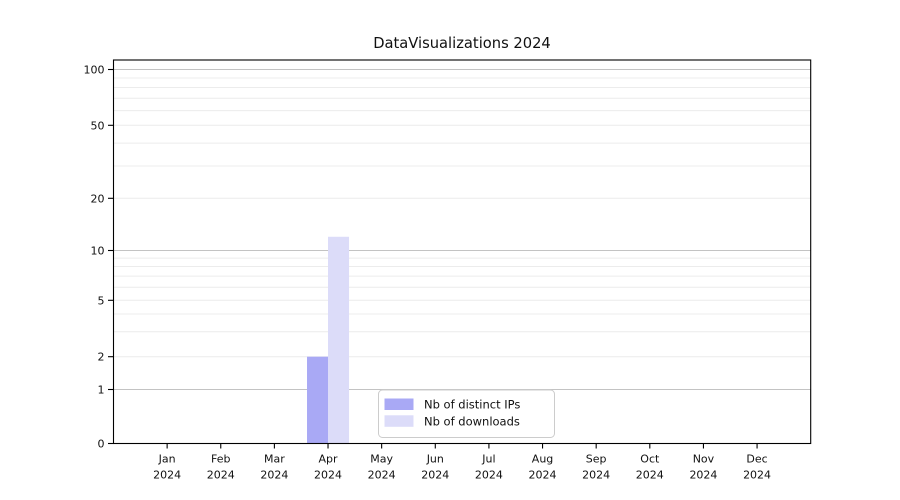 This screenshot has height=500, width=900. I want to click on y-tick-label: 1, so click(101, 390).